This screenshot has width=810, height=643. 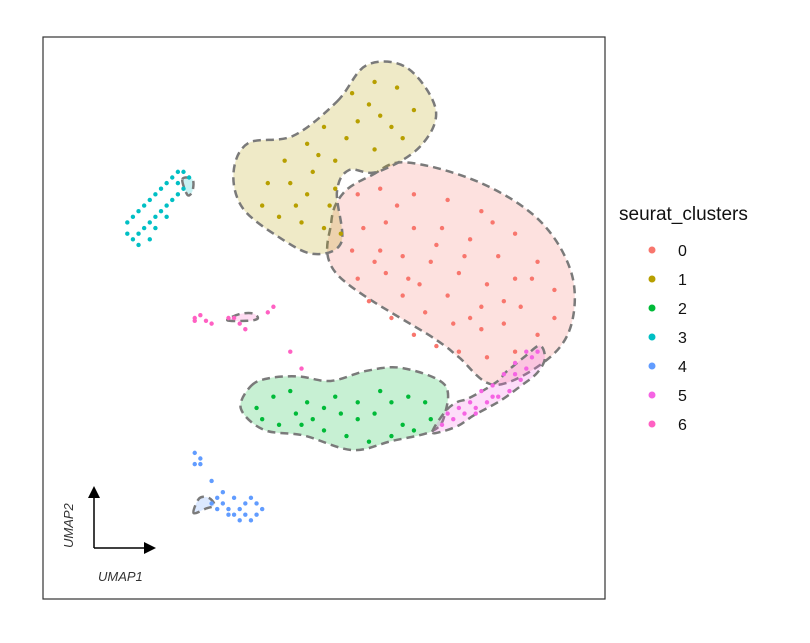 I want to click on legend-items: 0 1 2 3 4 5 6, so click(x=667, y=338).